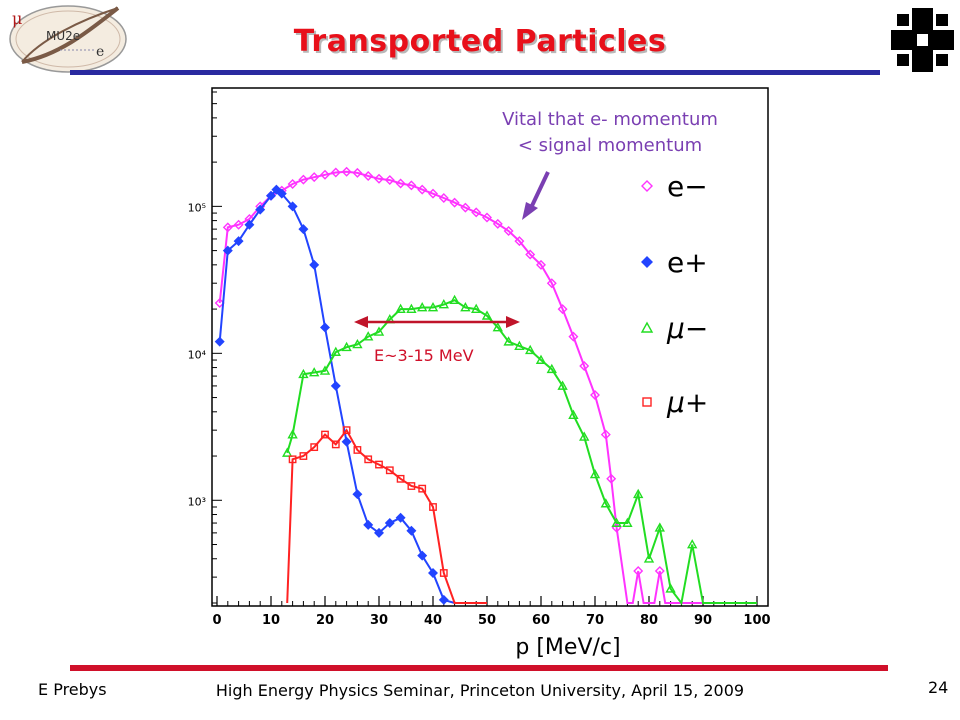 The width and height of the screenshot is (960, 720). I want to click on x-tick-label: 80, so click(649, 620).